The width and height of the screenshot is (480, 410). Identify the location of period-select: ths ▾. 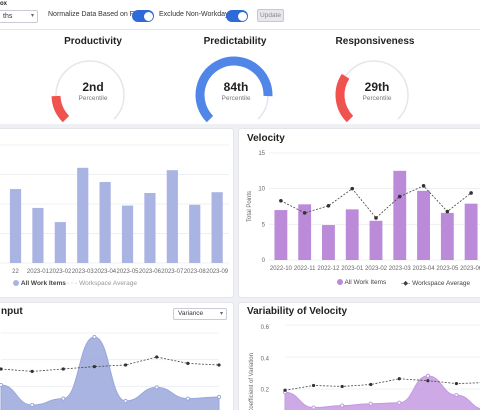
(19, 16).